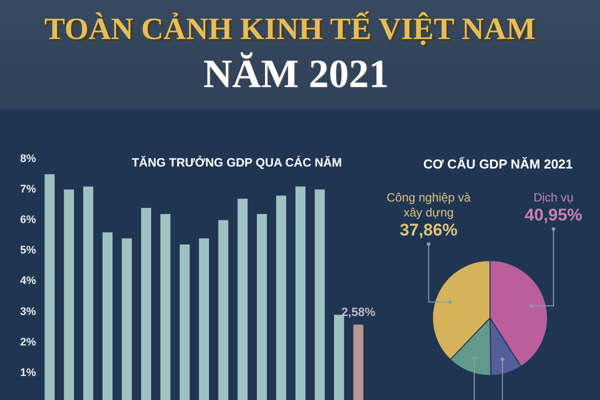 The height and width of the screenshot is (400, 600). I want to click on data-label: 2,58%, so click(358, 311).